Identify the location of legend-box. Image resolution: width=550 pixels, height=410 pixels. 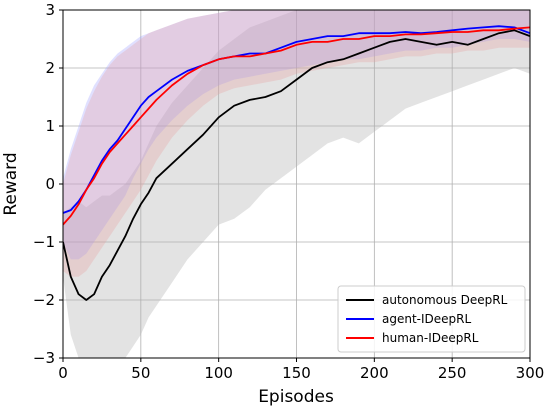
(431, 319).